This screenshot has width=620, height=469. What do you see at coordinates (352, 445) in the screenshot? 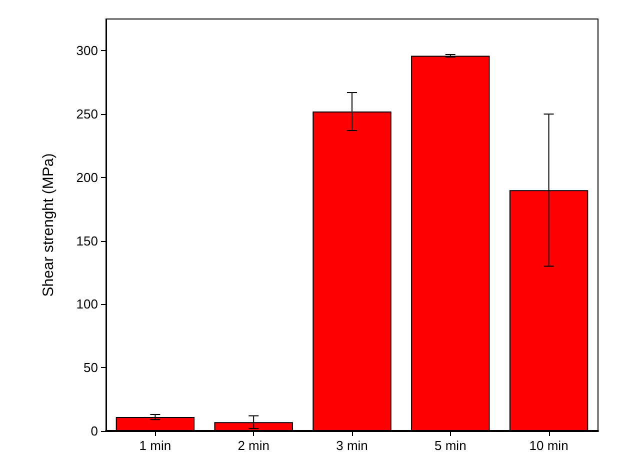
I see `x-tick-label: 3 min` at bounding box center [352, 445].